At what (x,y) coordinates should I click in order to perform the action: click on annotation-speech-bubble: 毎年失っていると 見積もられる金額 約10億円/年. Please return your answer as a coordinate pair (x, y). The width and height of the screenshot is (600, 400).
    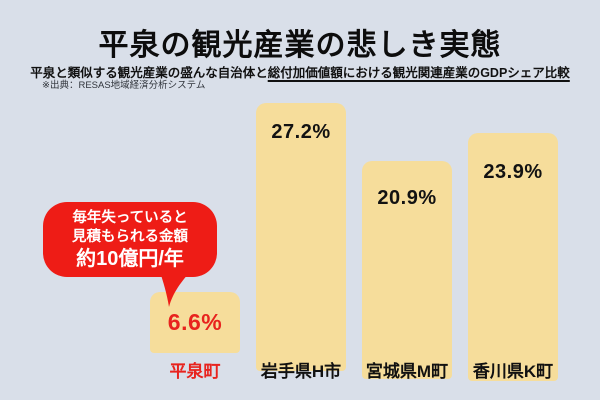
    Looking at the image, I should click on (130, 239).